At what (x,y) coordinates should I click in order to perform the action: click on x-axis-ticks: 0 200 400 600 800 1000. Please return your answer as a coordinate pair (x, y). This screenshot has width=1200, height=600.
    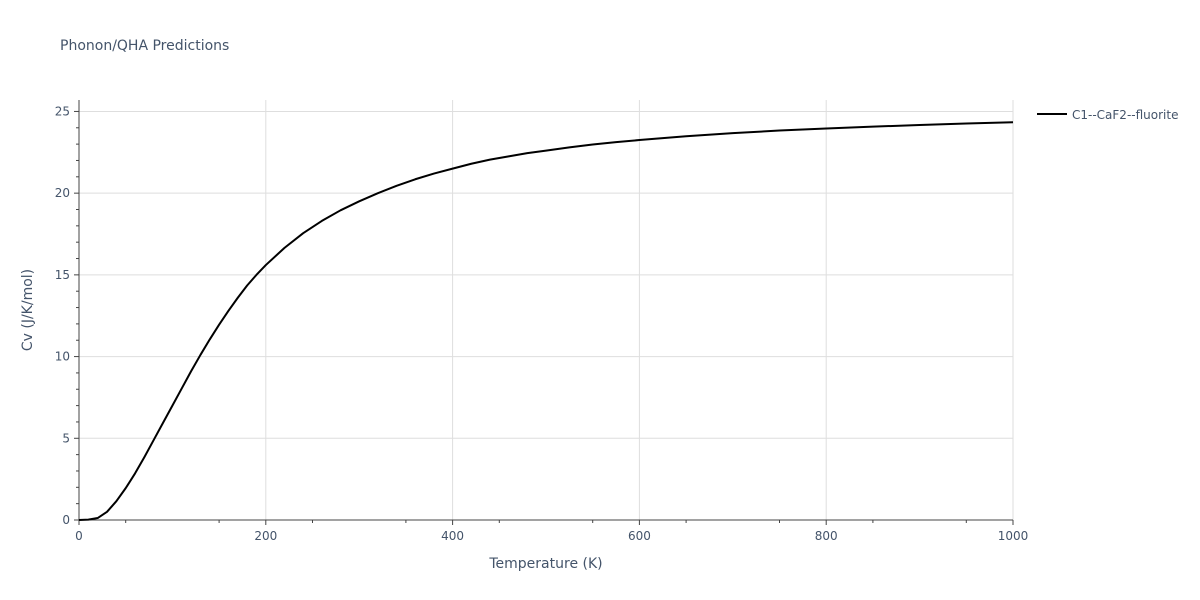
    Looking at the image, I should click on (551, 531).